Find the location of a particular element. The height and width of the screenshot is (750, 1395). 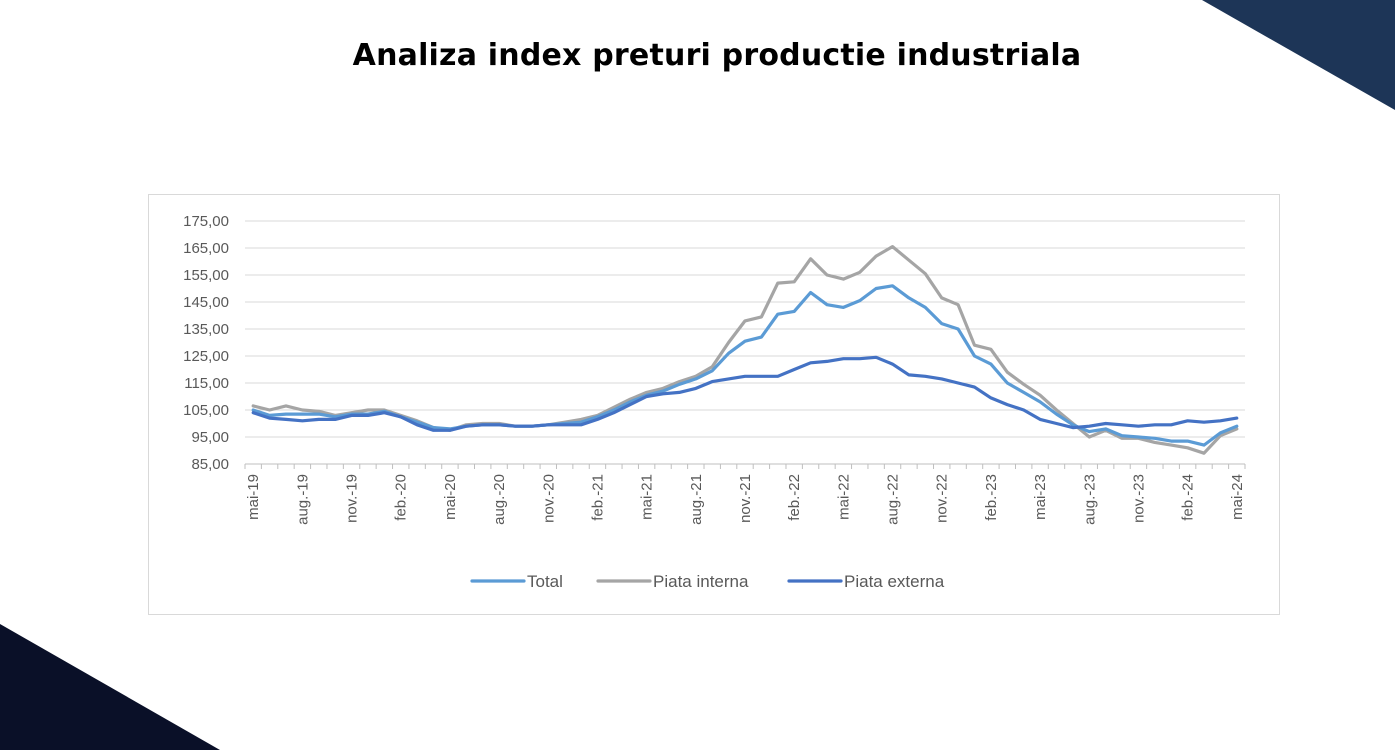

y-tick-label: 125,00 is located at coordinates (206, 356).